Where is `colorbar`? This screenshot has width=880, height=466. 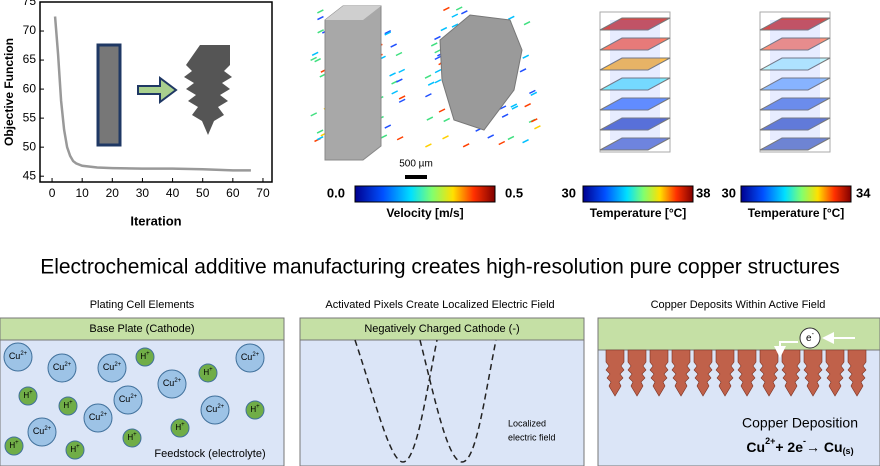 colorbar is located at coordinates (425, 194).